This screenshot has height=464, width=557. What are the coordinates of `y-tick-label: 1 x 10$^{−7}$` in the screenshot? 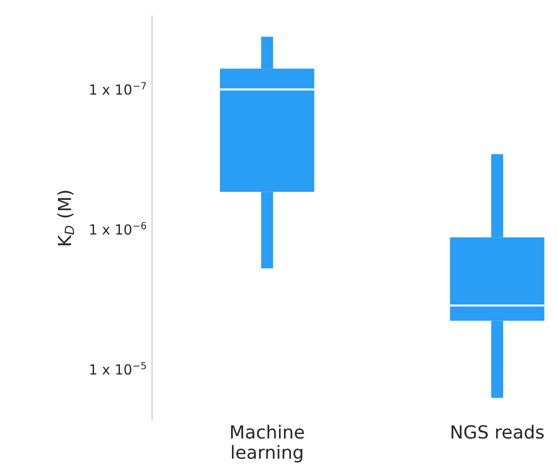 It's located at (118, 88).